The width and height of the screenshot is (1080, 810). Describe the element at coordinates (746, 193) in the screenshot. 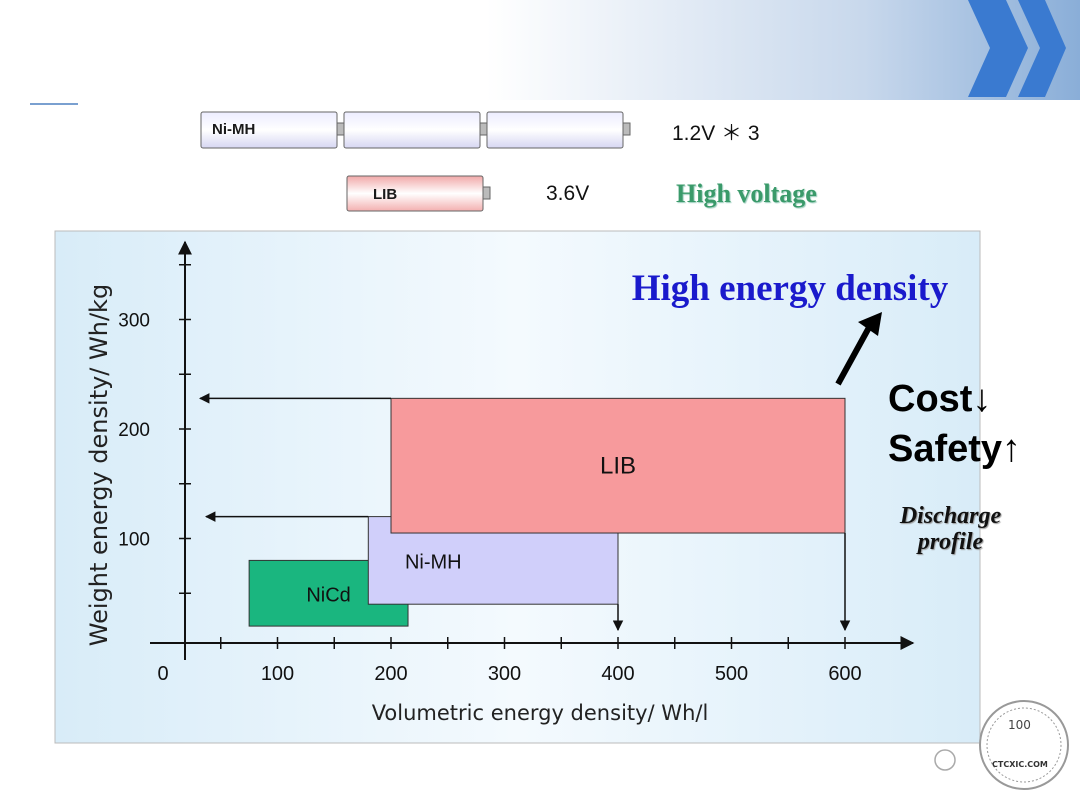

I see `high-voltage-note: High voltage` at that location.